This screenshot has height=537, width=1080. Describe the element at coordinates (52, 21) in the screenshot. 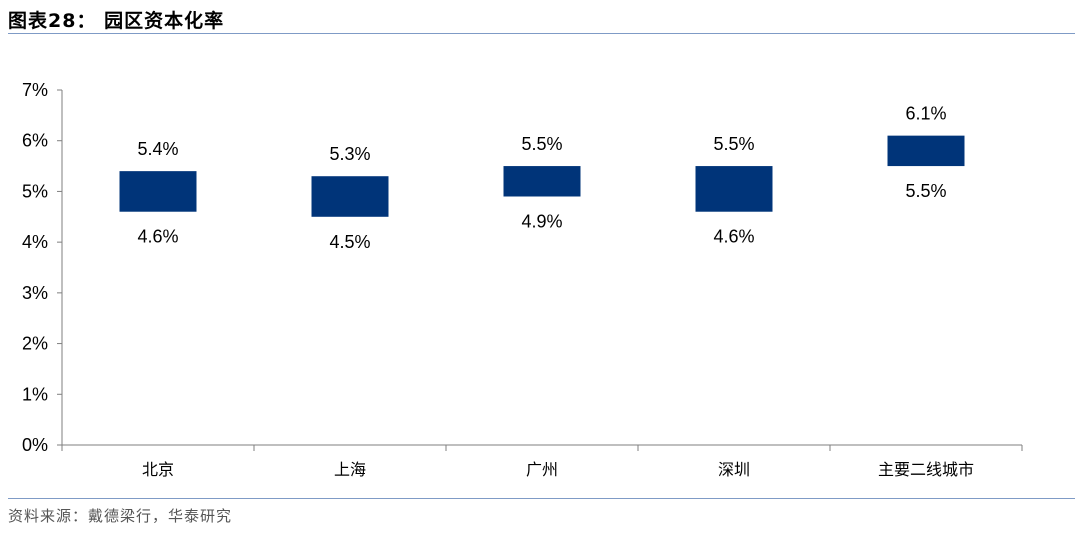

I see `figure-label: 图表28：` at that location.